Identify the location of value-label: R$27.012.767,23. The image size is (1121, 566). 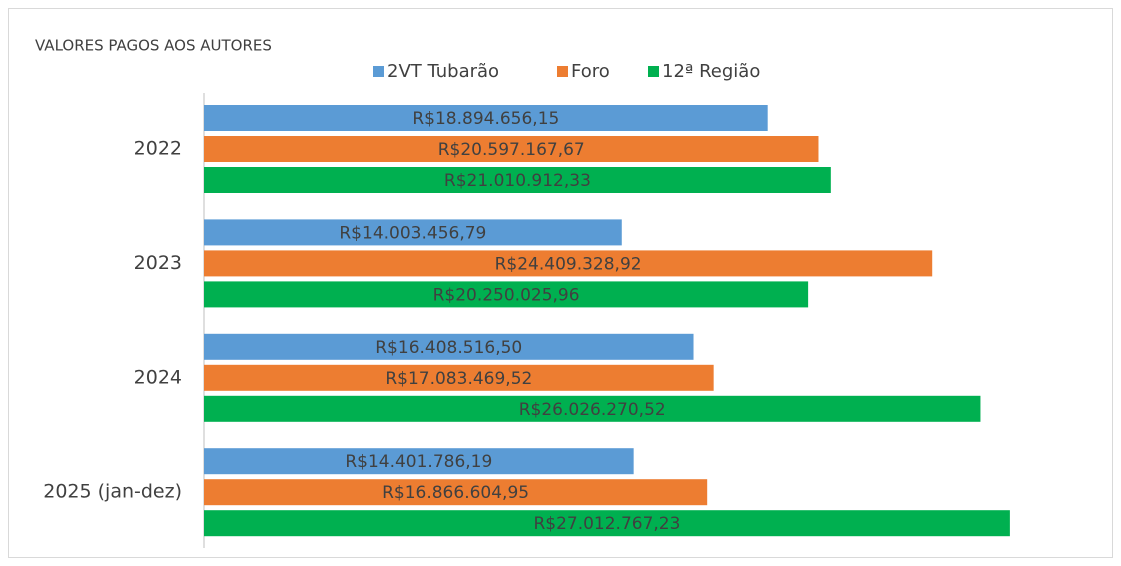
(606, 524).